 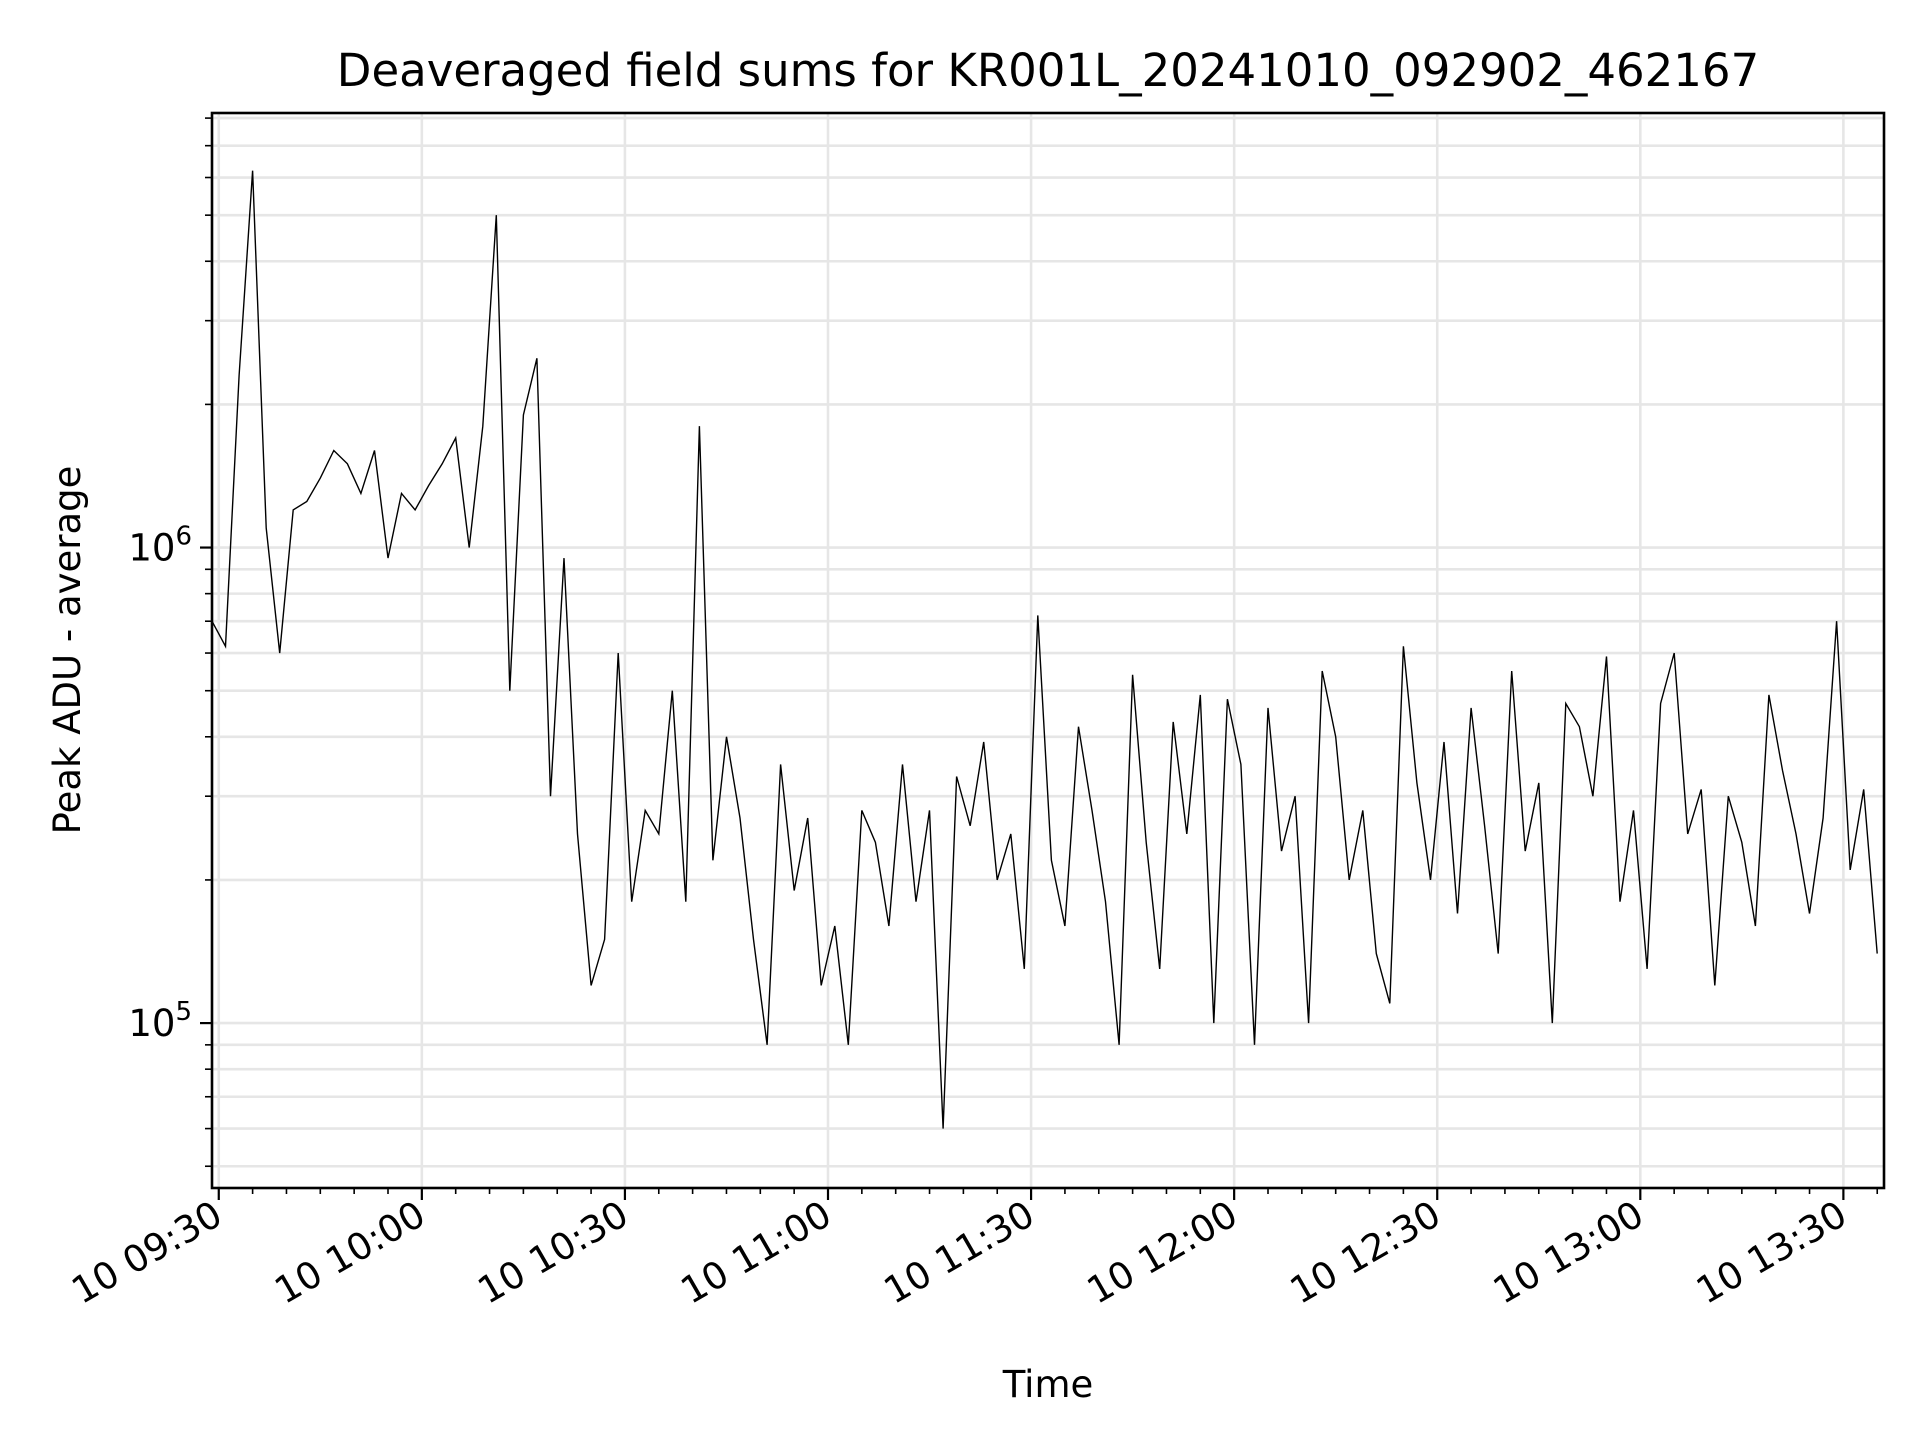 I want to click on y-tick-label: 105, so click(x=160, y=1021).